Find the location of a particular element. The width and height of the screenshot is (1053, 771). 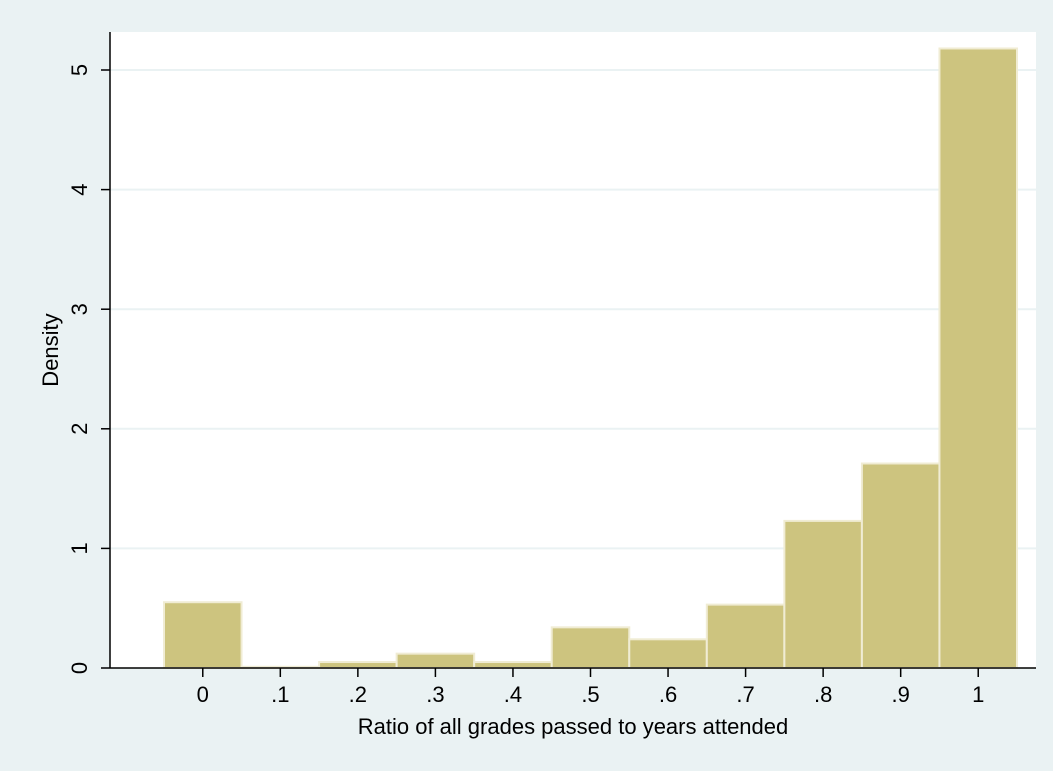

y-ticks: 0 1 2 3 4 5 is located at coordinates (88, 369).